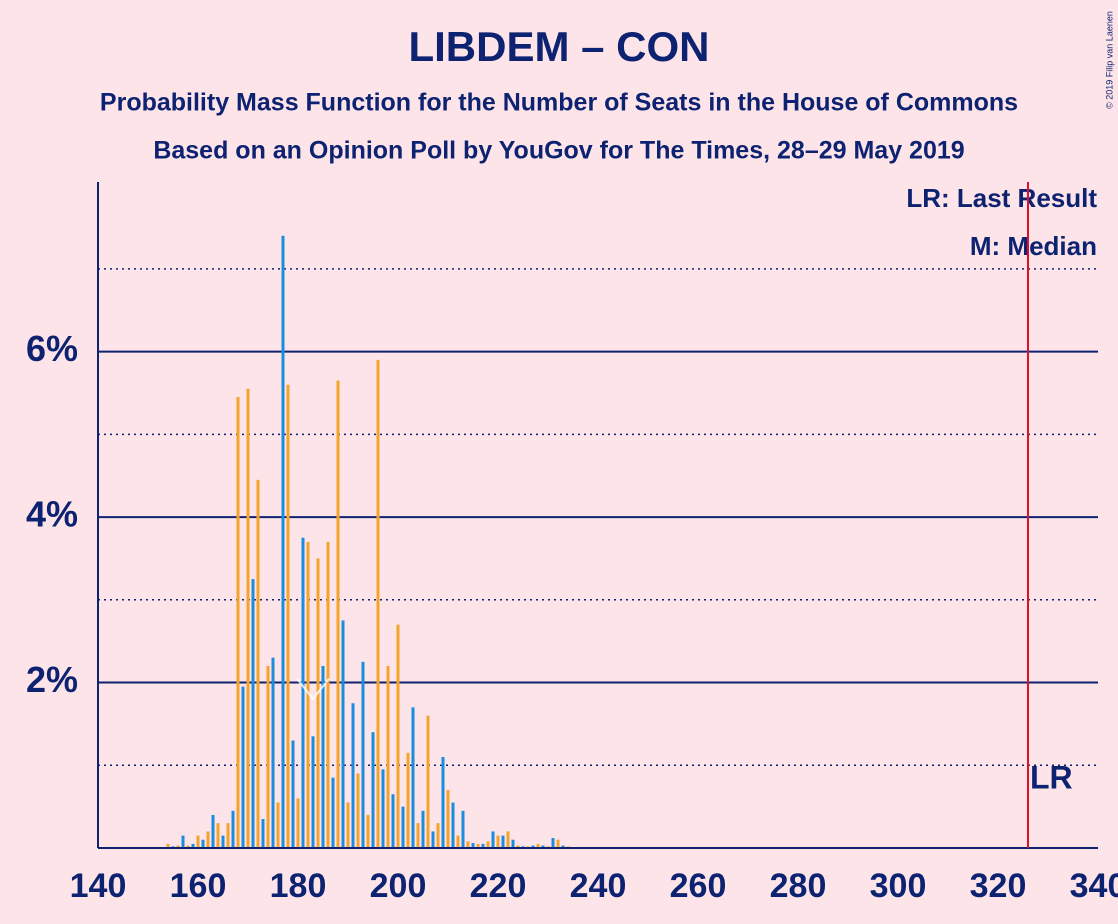 Image resolution: width=1118 pixels, height=924 pixels. Describe the element at coordinates (198, 886) in the screenshot. I see `x-tick-label: 160` at that location.